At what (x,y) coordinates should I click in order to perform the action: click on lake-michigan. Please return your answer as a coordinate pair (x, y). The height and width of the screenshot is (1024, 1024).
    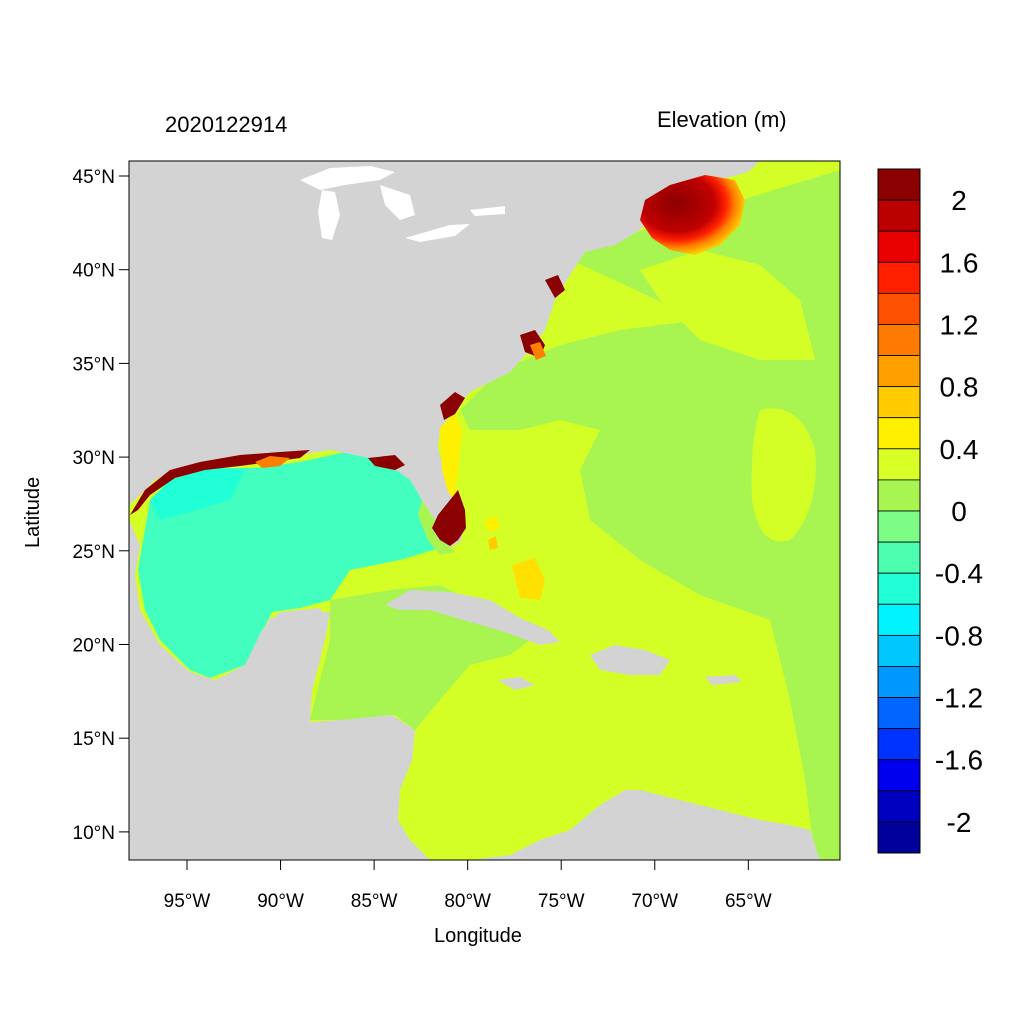
    Looking at the image, I should click on (329, 215).